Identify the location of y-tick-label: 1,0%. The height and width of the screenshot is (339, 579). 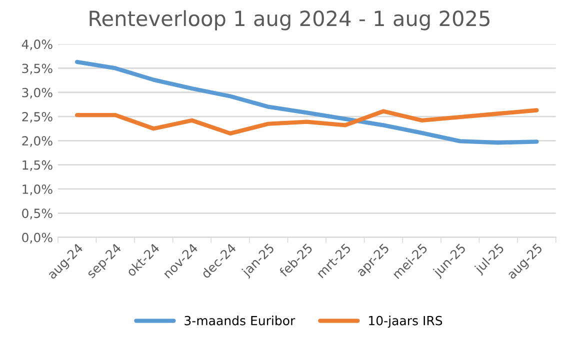
(37, 190).